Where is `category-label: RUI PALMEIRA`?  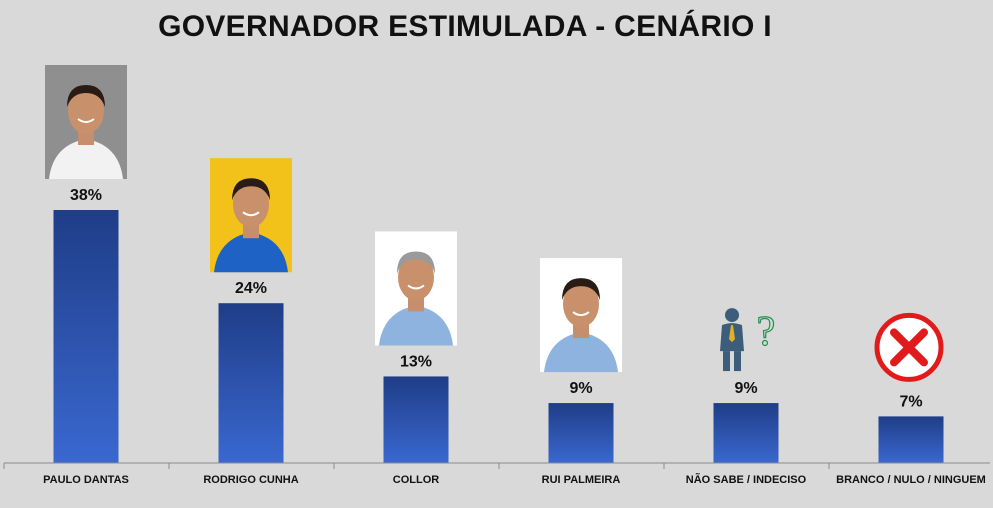
category-label: RUI PALMEIRA is located at coordinates (581, 480).